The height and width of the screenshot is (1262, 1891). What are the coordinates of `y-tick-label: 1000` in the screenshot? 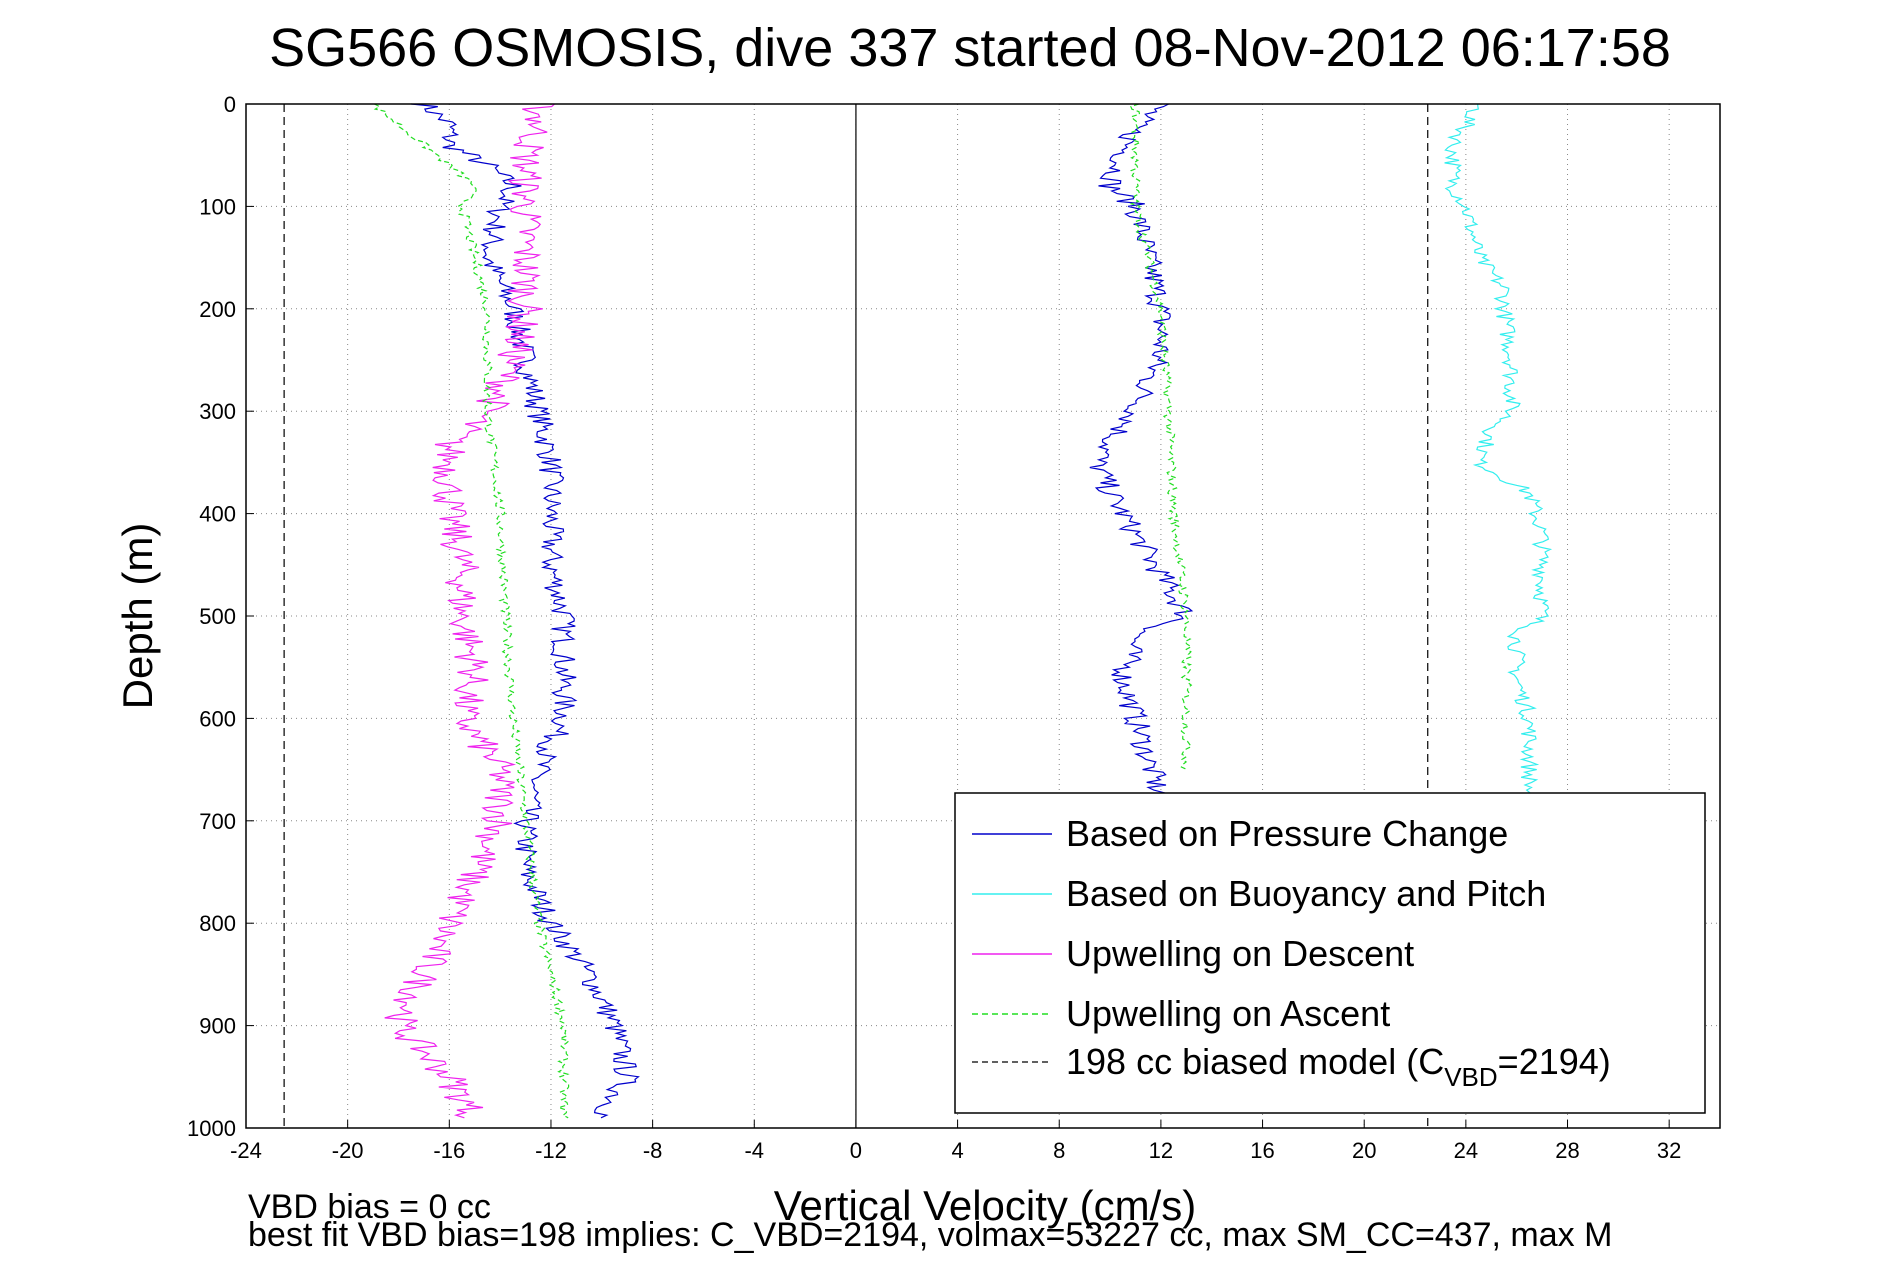 It's located at (211, 1128).